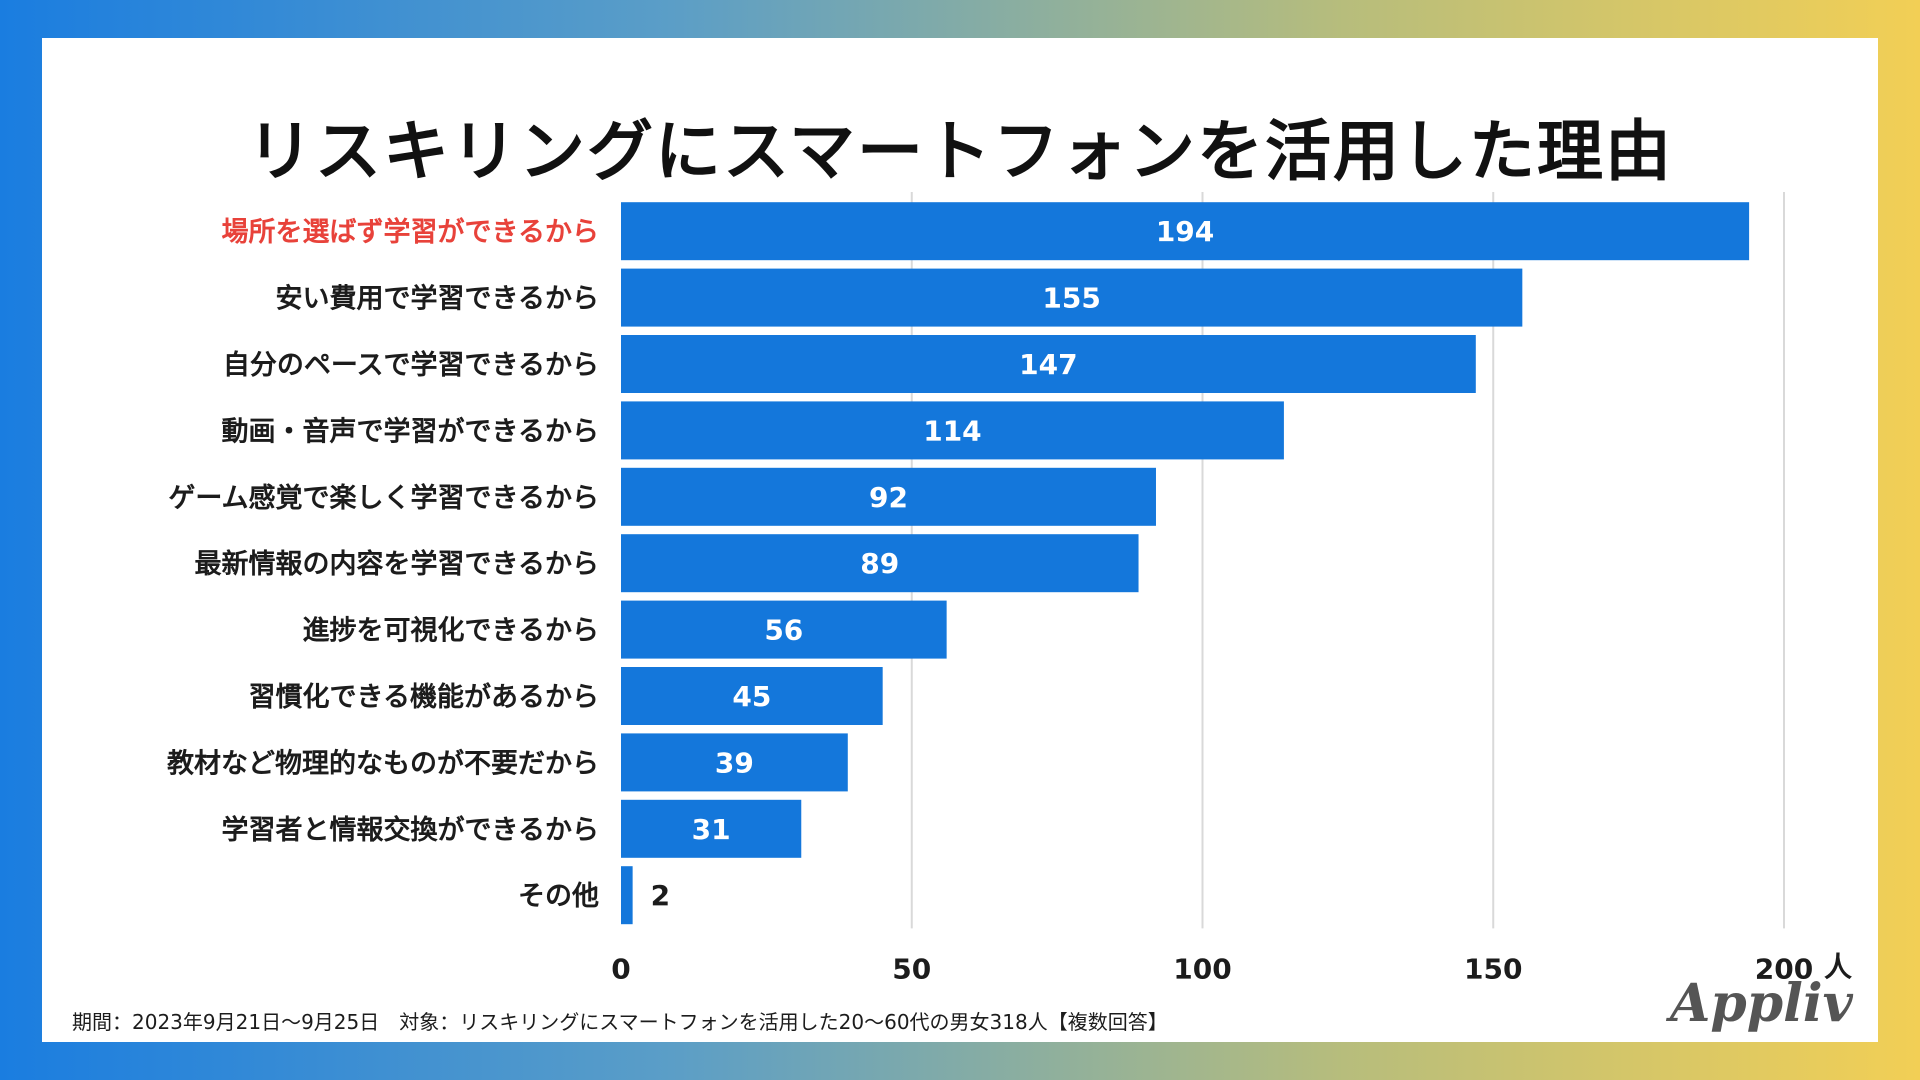 The width and height of the screenshot is (1920, 1080). Describe the element at coordinates (410, 232) in the screenshot. I see `category-label: 場所を選ばず学習ができるから` at that location.